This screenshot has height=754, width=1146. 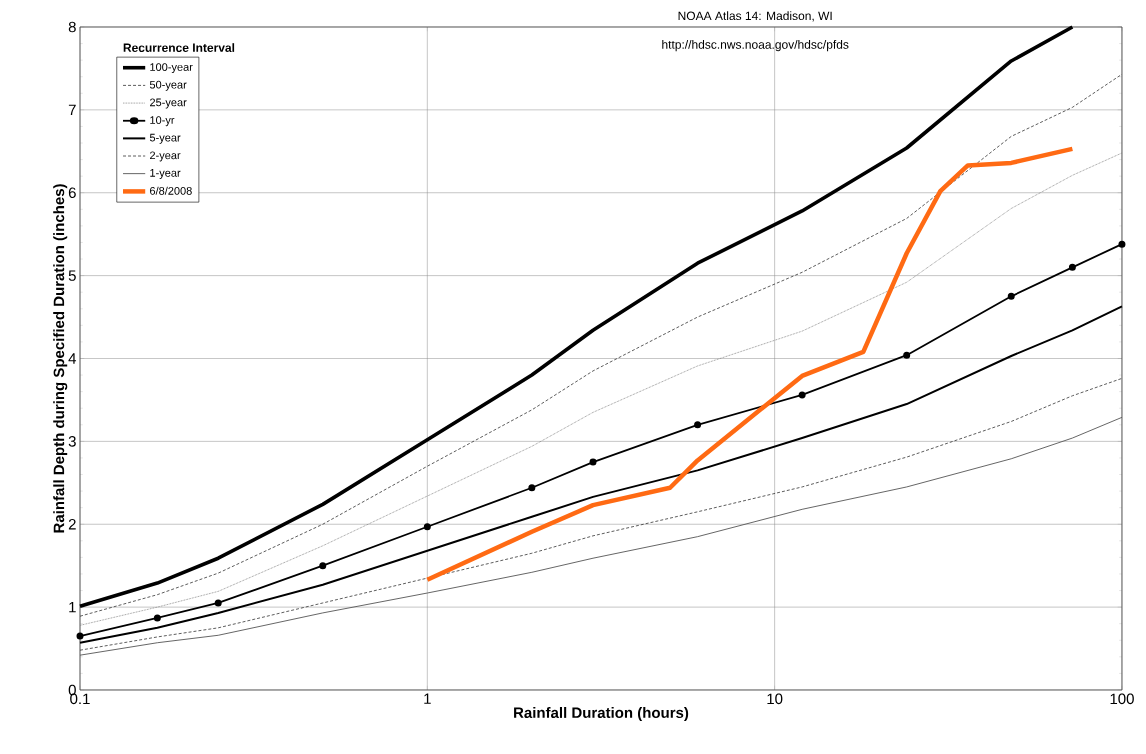 What do you see at coordinates (72, 607) in the screenshot?
I see `y-tick-label: 1` at bounding box center [72, 607].